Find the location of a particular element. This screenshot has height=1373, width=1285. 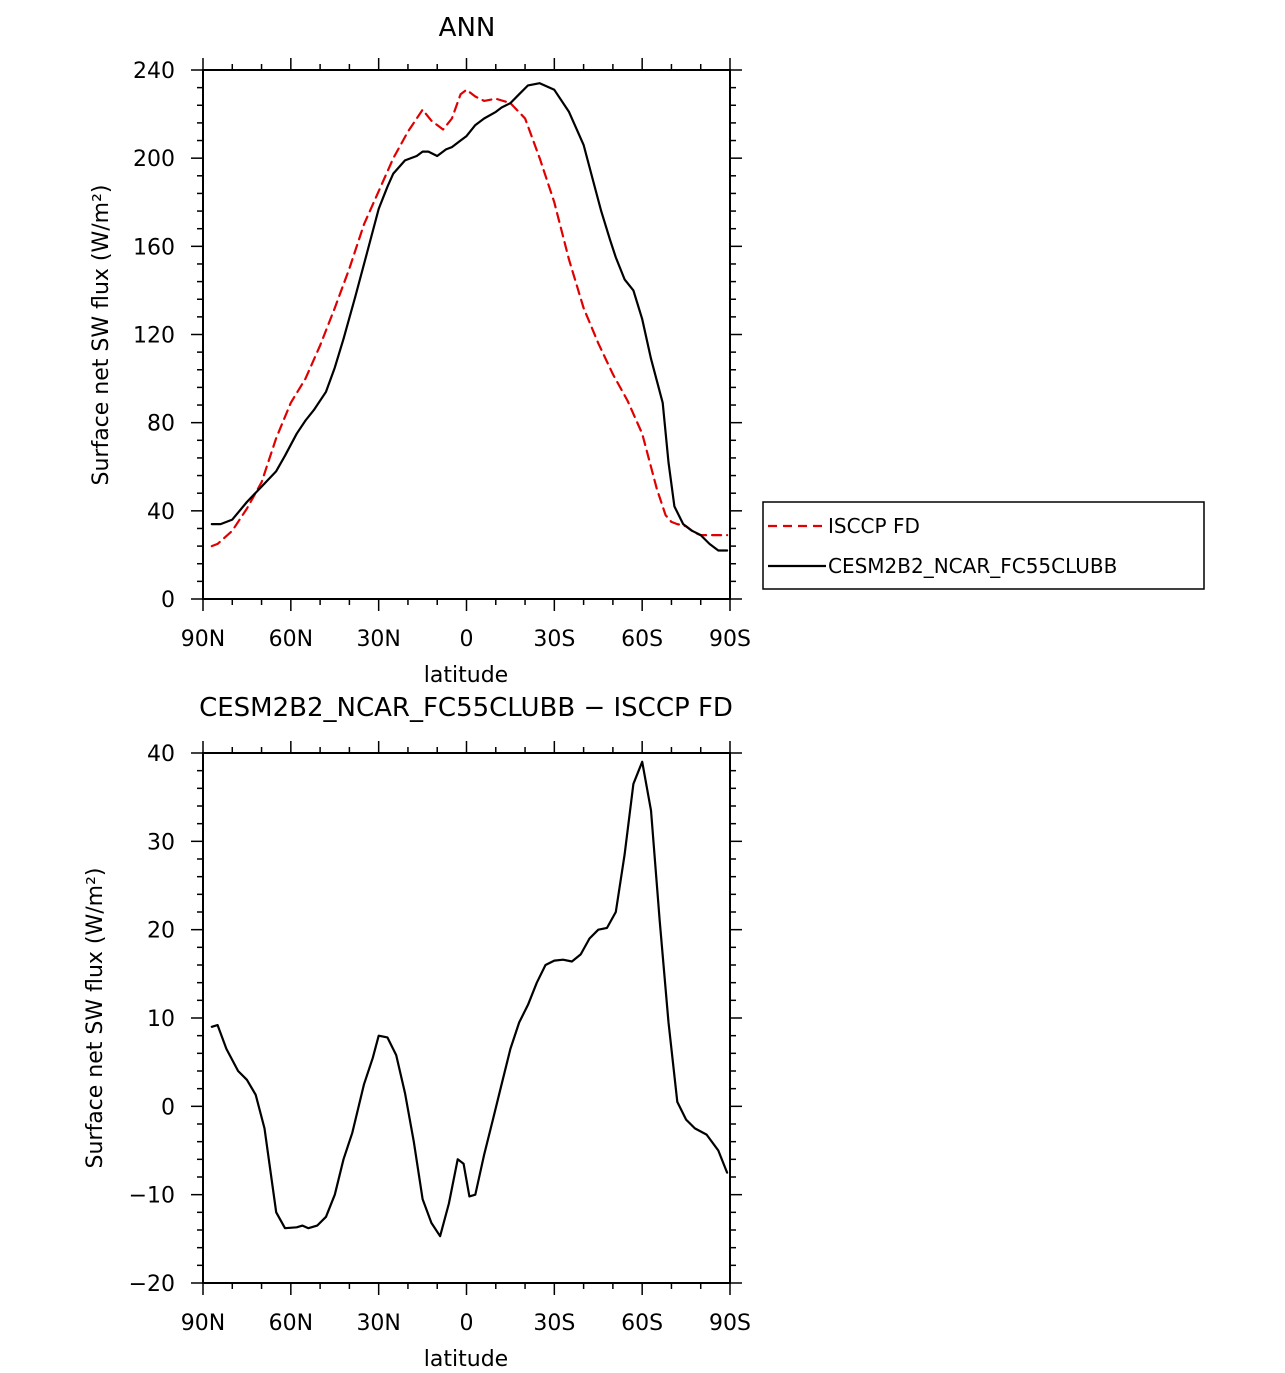

top-series-line-cesm is located at coordinates (469, 317).